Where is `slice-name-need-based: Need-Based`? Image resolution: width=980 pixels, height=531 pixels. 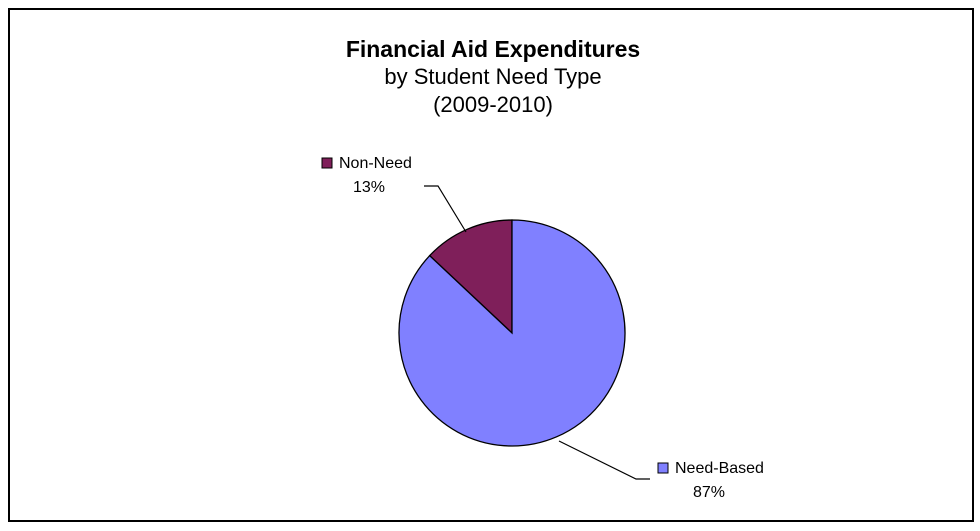
slice-name-need-based: Need-Based is located at coordinates (719, 468).